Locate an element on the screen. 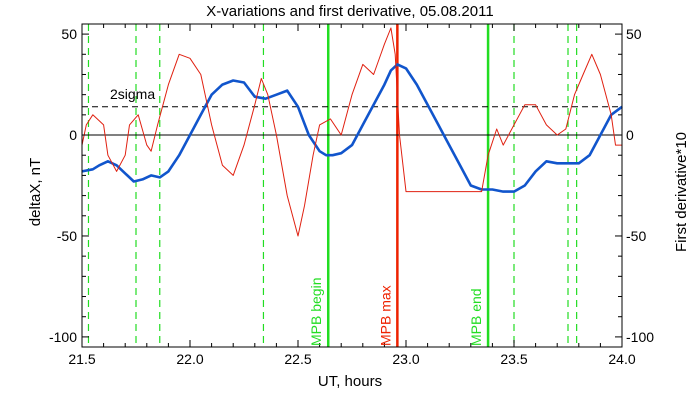  vline-label-5: MPB max is located at coordinates (385, 315).